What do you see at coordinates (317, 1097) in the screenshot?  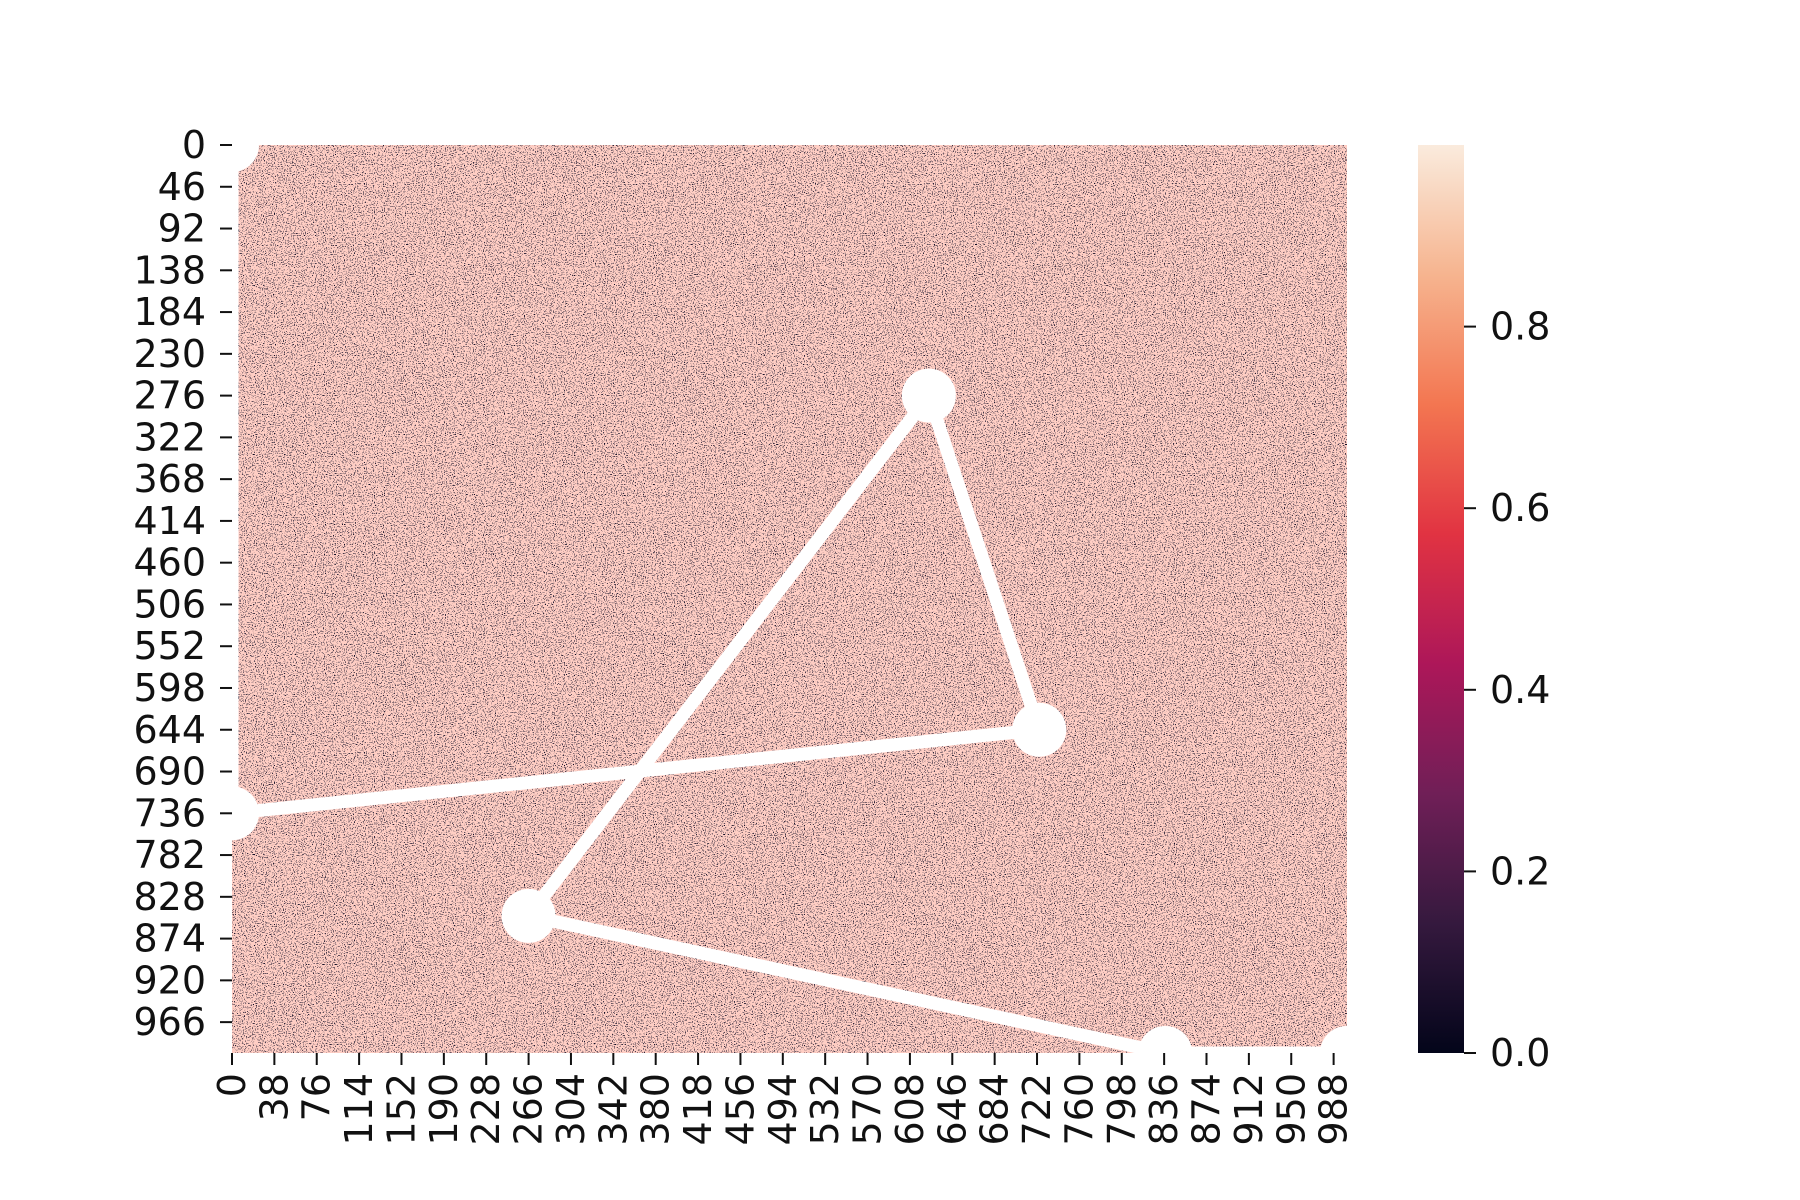 I see `x-tick-label: 76` at bounding box center [317, 1097].